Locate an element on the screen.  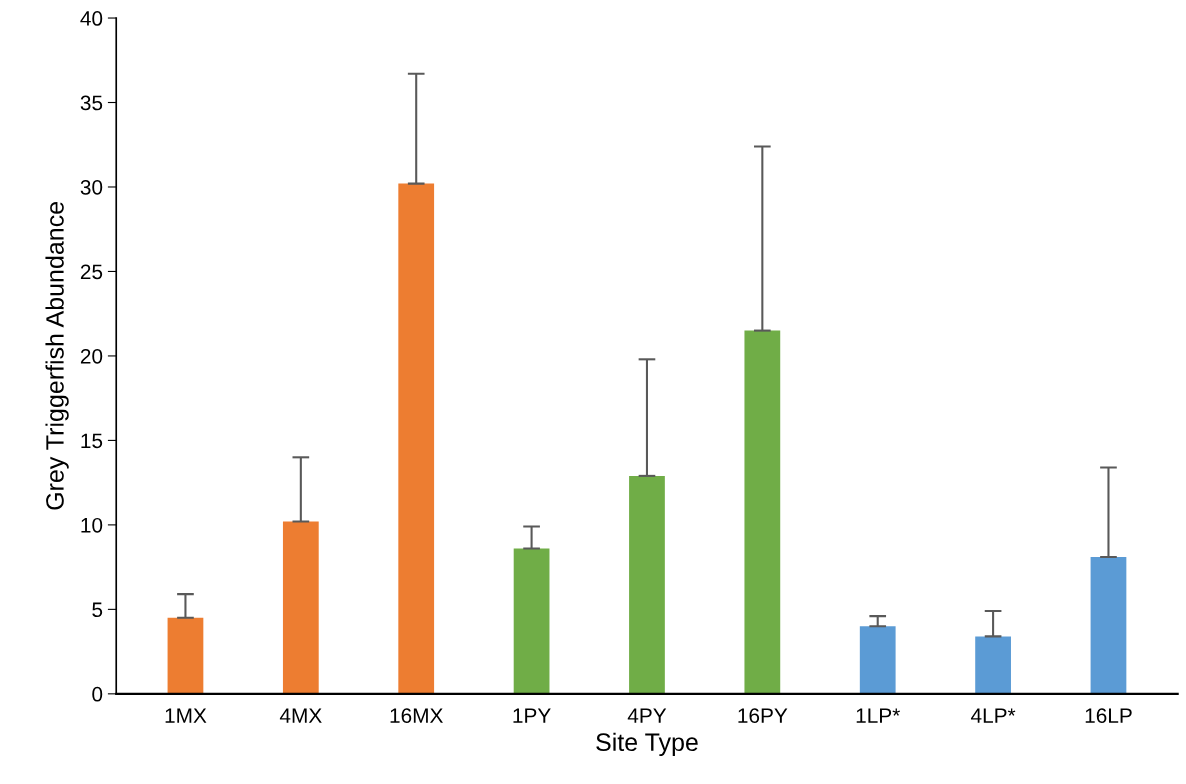
y-tick-label: 35 is located at coordinates (91, 103).